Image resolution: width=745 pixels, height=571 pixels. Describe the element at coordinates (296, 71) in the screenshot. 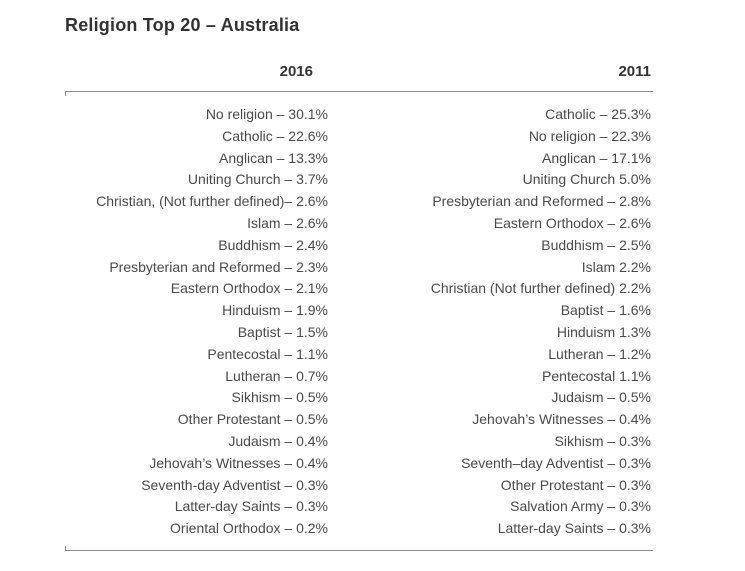

I see `column-header-2016: 2016` at that location.